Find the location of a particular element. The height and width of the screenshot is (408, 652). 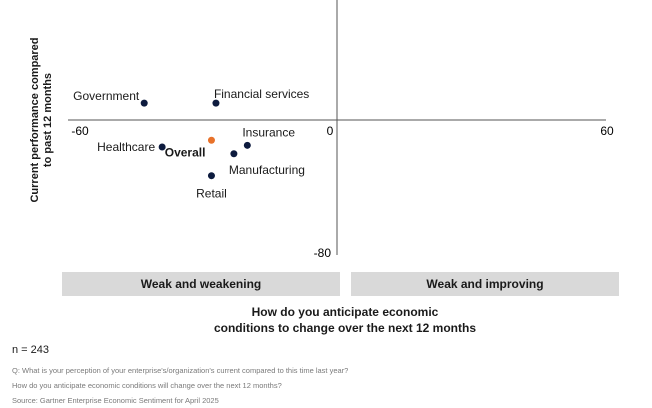

x-axis-label-line-1: How do you anticipate economic is located at coordinates (345, 312).